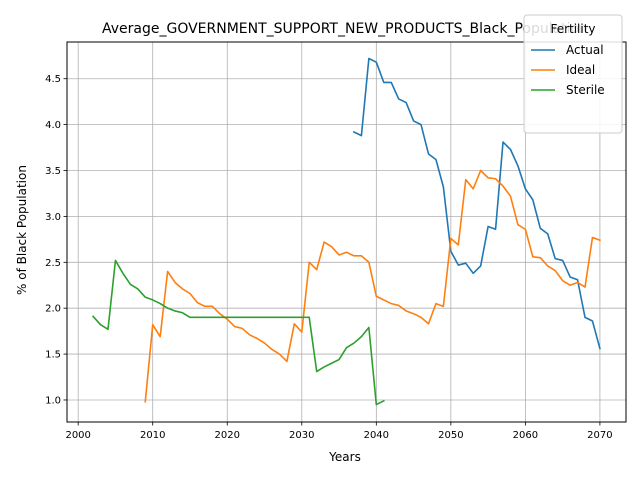 This screenshot has height=484, width=640. Describe the element at coordinates (227, 435) in the screenshot. I see `x-tick-label: 2020` at that location.